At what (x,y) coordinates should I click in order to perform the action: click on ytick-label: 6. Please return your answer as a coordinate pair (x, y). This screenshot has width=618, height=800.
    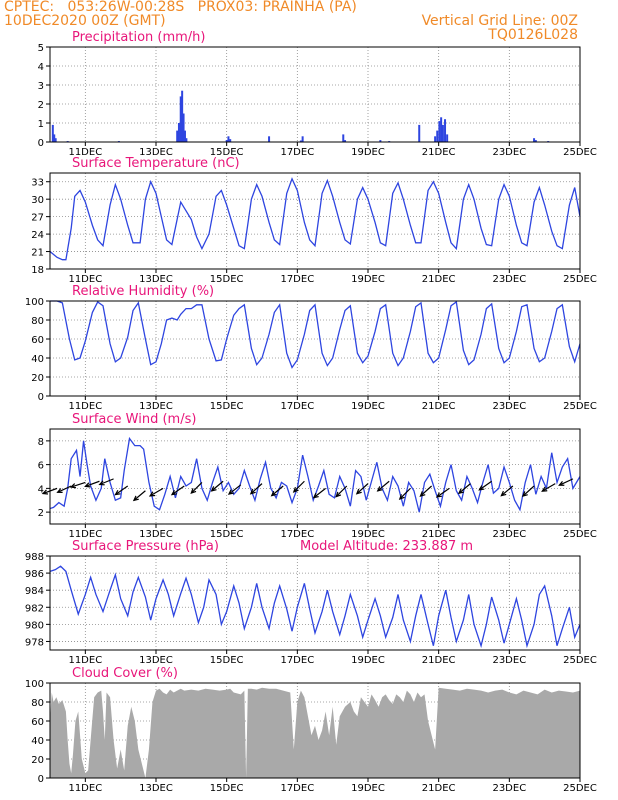
    Looking at the image, I should click on (41, 466).